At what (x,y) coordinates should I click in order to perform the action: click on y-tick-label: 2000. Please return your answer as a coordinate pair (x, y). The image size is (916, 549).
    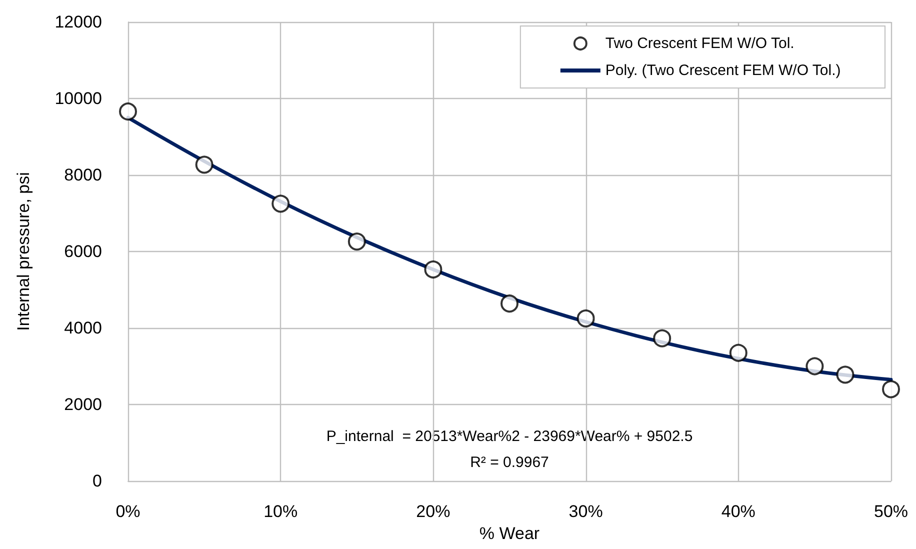
    Looking at the image, I should click on (83, 404).